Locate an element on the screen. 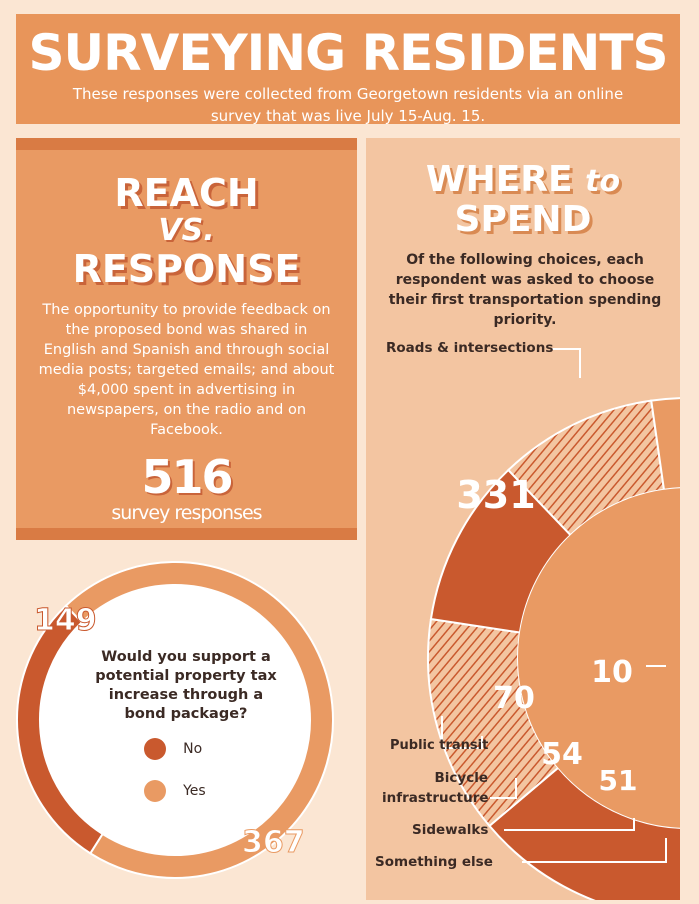 The image size is (699, 904). response-title: RESPONSE is located at coordinates (186, 269).